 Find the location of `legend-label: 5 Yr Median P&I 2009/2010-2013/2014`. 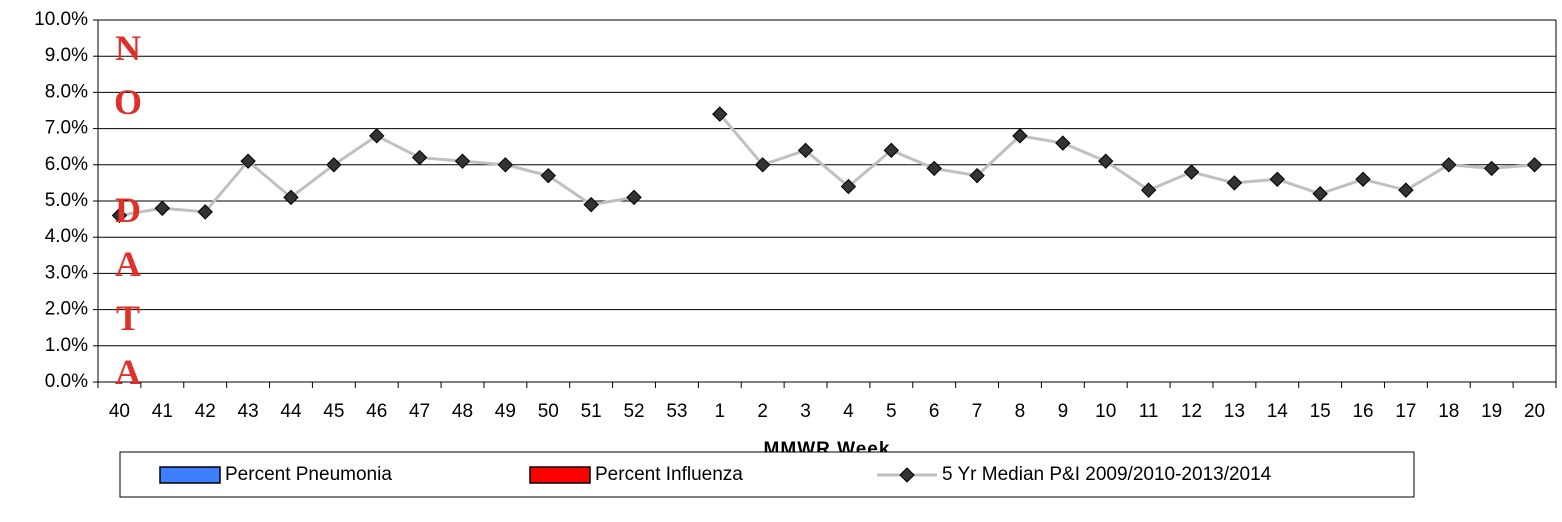

legend-label: 5 Yr Median P&I 2009/2010-2013/2014 is located at coordinates (1107, 474).